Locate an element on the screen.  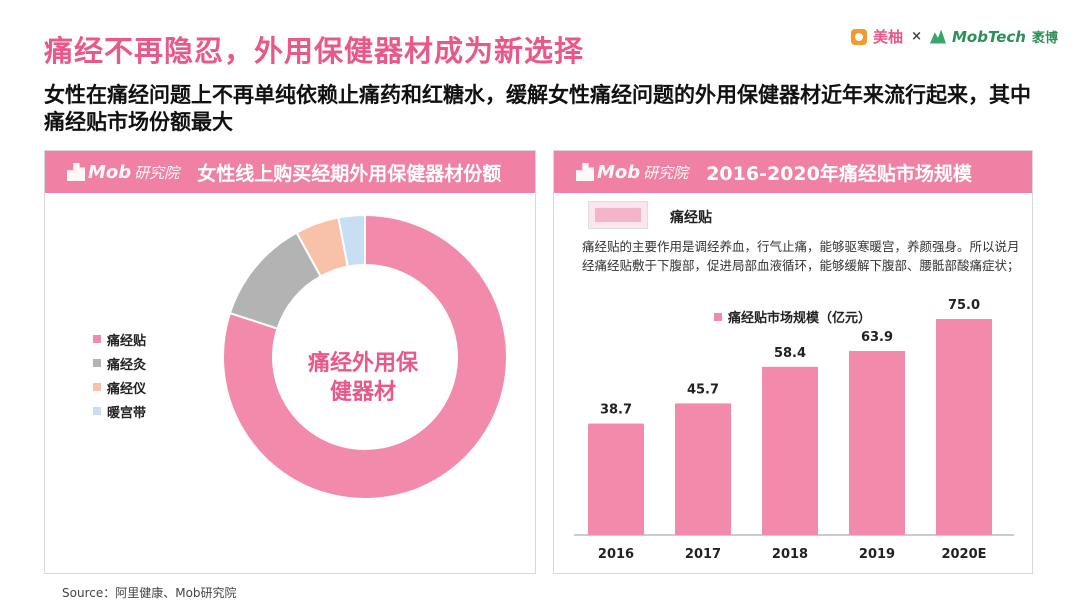
bar-2019 is located at coordinates (877, 442).